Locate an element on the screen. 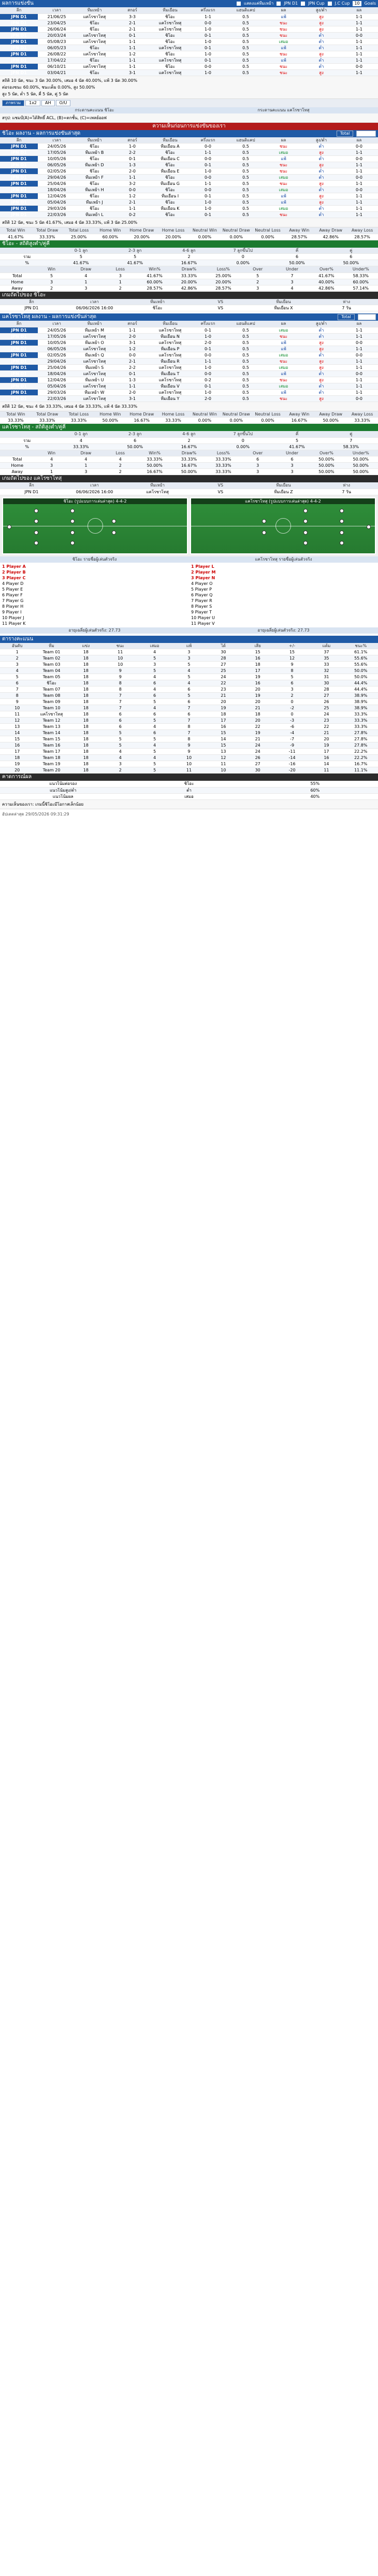  lineup-away-player: 1 Player L is located at coordinates (202, 567).